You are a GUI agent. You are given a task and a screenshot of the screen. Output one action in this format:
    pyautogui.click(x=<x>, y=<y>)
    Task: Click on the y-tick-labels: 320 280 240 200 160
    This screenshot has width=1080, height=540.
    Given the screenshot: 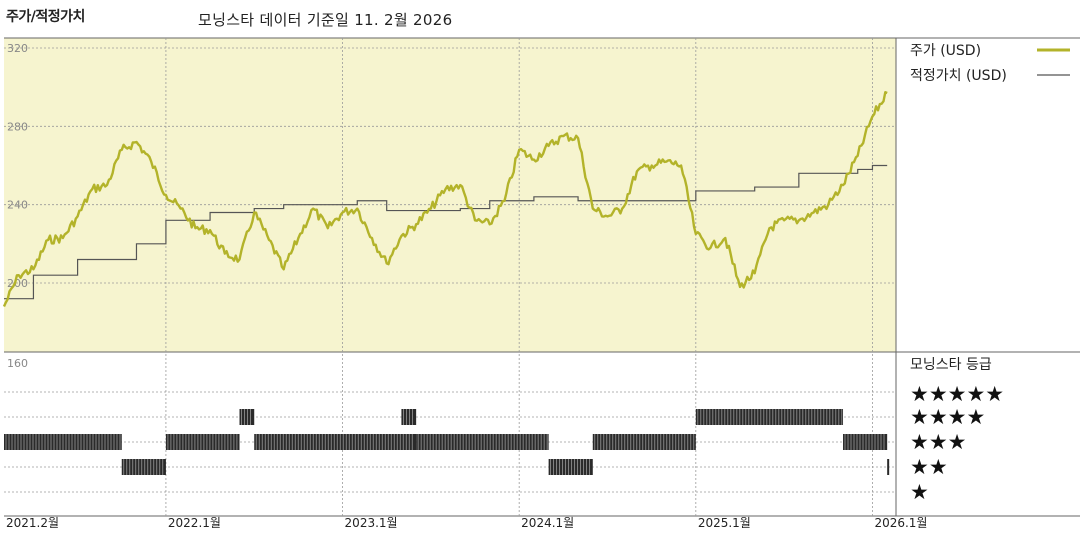 What is the action you would take?
    pyautogui.click(x=17, y=206)
    